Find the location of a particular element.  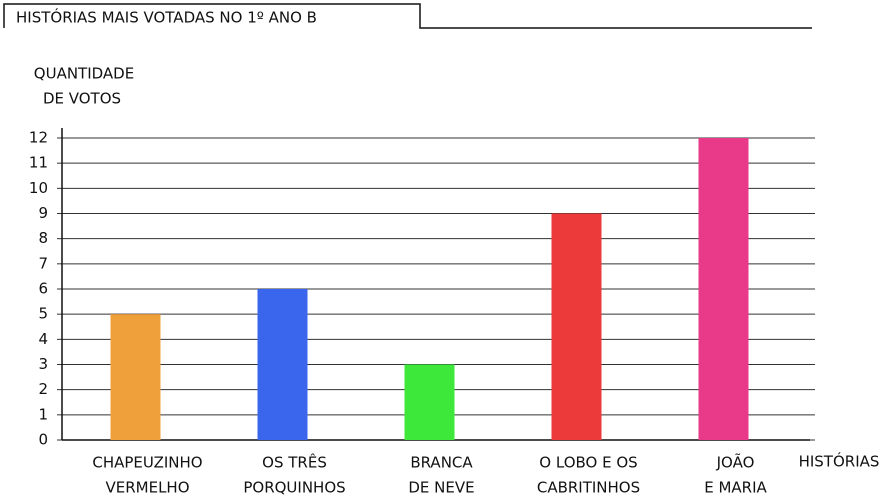

y-tick-label: 1 is located at coordinates (43, 414).